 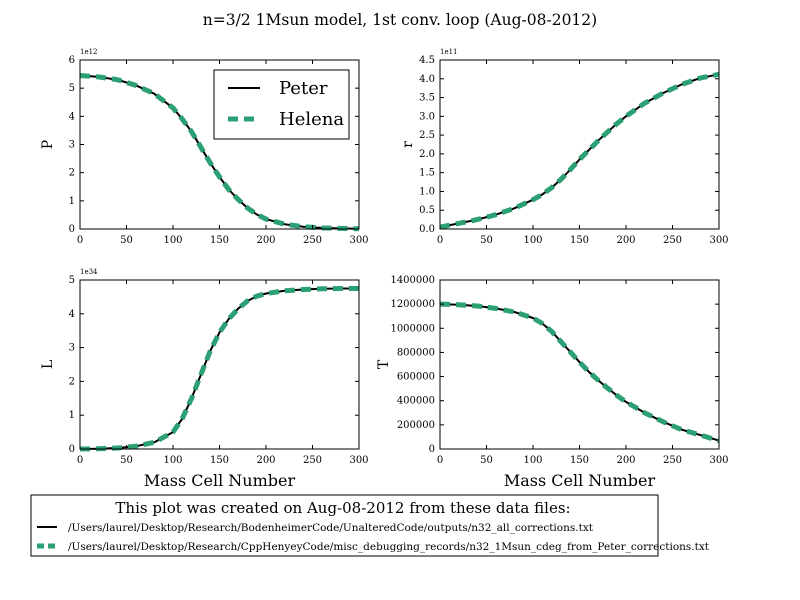 I want to click on y-tick-label: 600000, so click(x=416, y=377).